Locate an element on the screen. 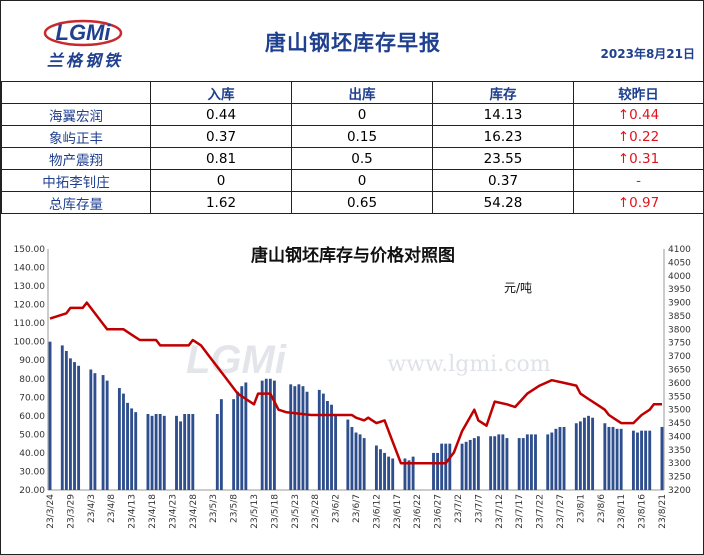 The height and width of the screenshot is (555, 704). y-right-tick-label: 3200 is located at coordinates (679, 491).